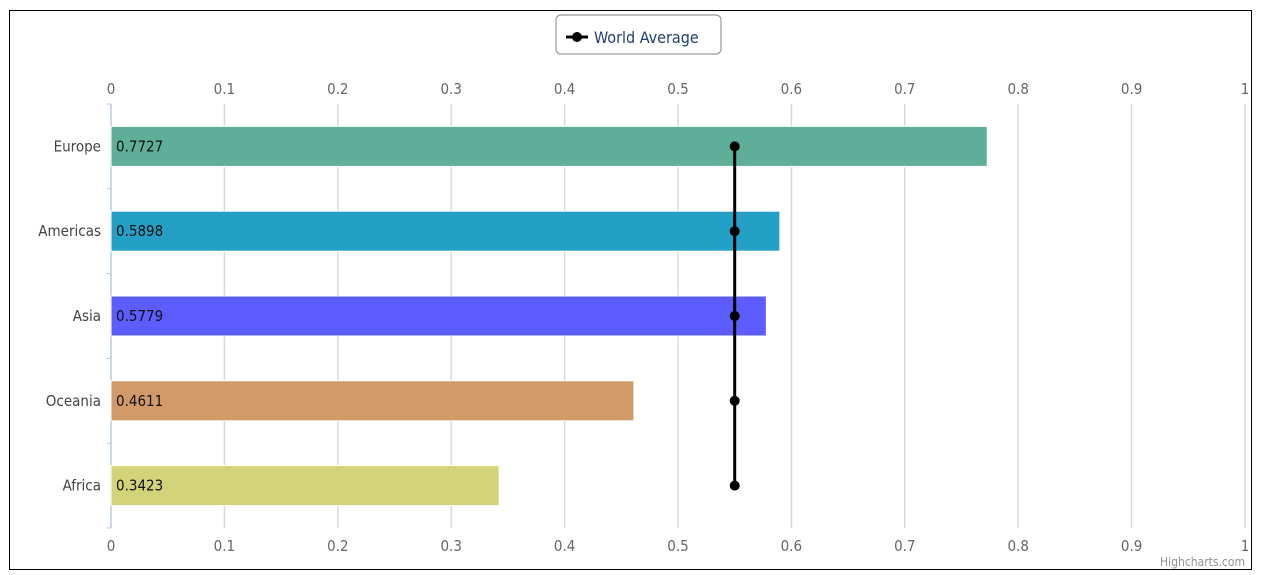 This screenshot has width=1264, height=575. What do you see at coordinates (677, 546) in the screenshot?
I see `x-tick-label-bottom: 0.5` at bounding box center [677, 546].